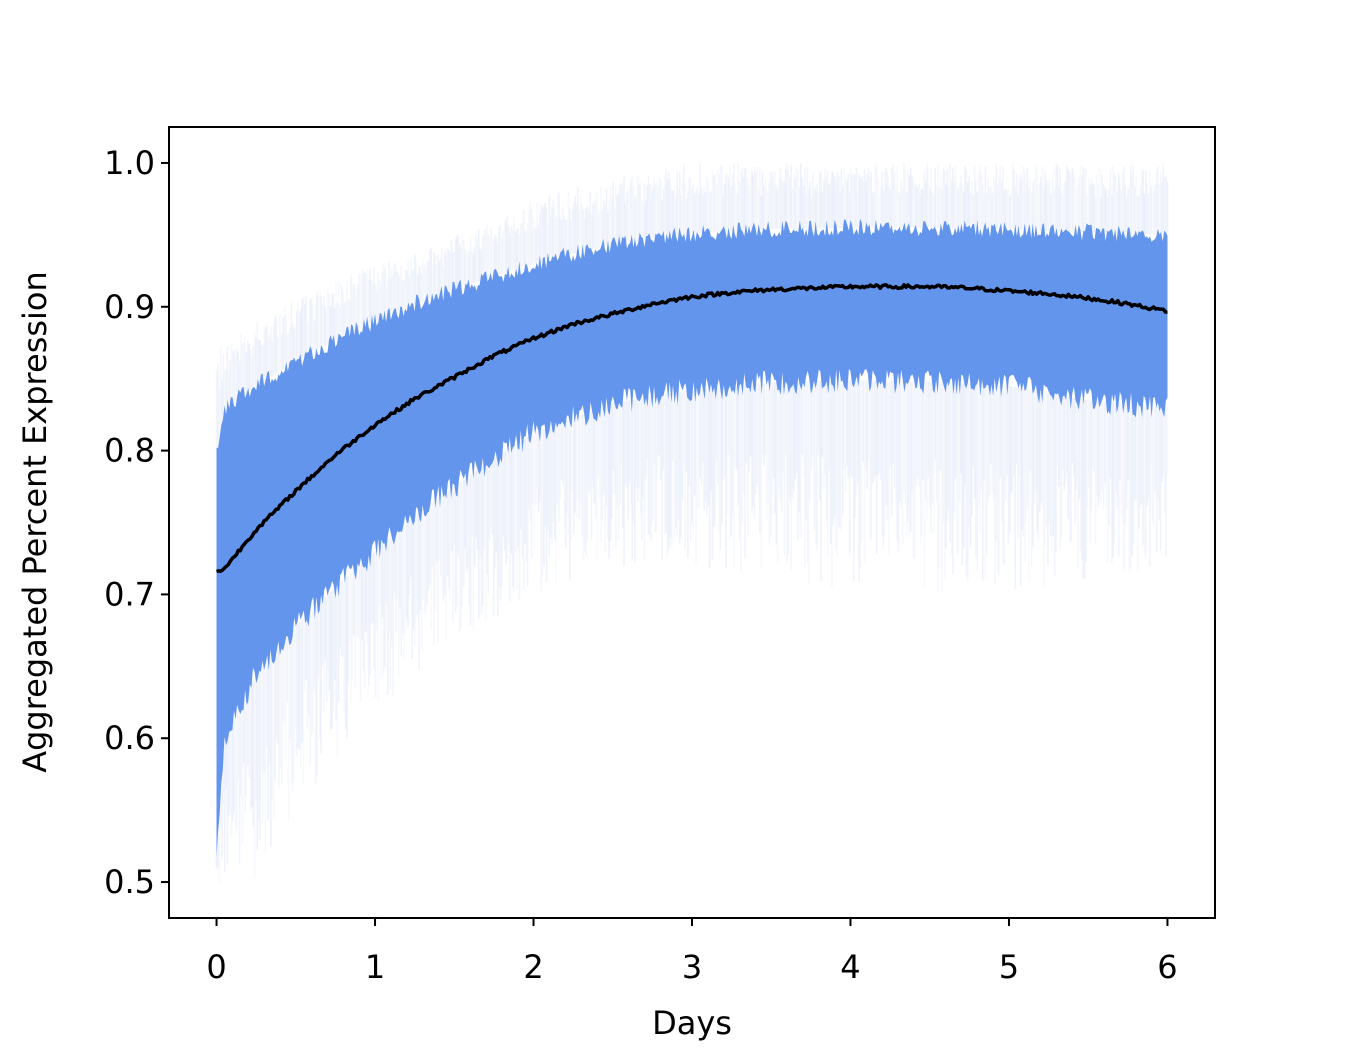 The width and height of the screenshot is (1350, 1050). Describe the element at coordinates (533, 967) in the screenshot. I see `x-tick-label: 2` at that location.